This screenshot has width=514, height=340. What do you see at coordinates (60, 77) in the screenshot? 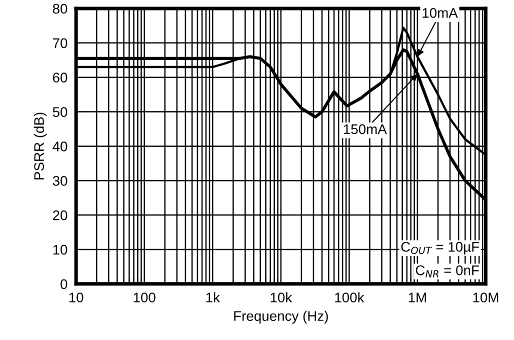
I see `y-tick-label: 60` at bounding box center [60, 77].